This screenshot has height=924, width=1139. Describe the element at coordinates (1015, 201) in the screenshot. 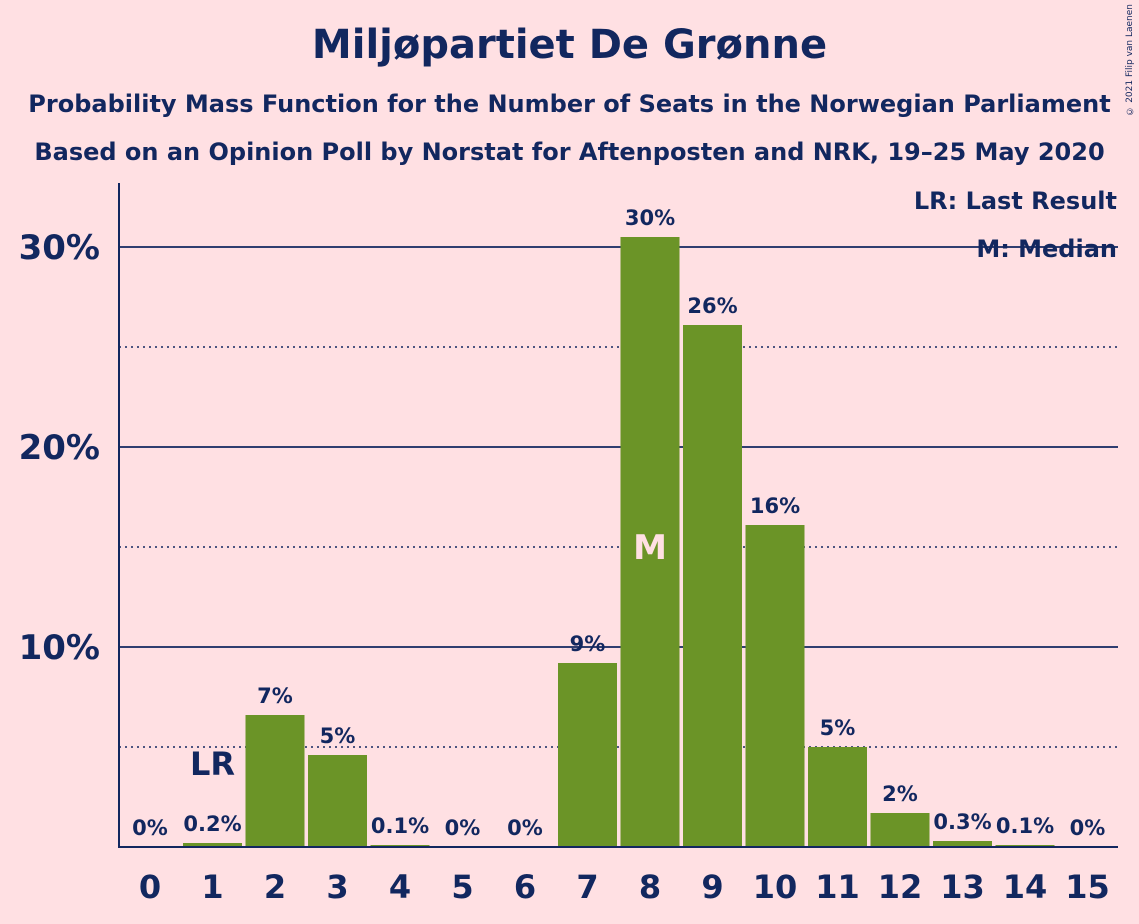

I see `legend-last-result: LR: Last Result` at that location.